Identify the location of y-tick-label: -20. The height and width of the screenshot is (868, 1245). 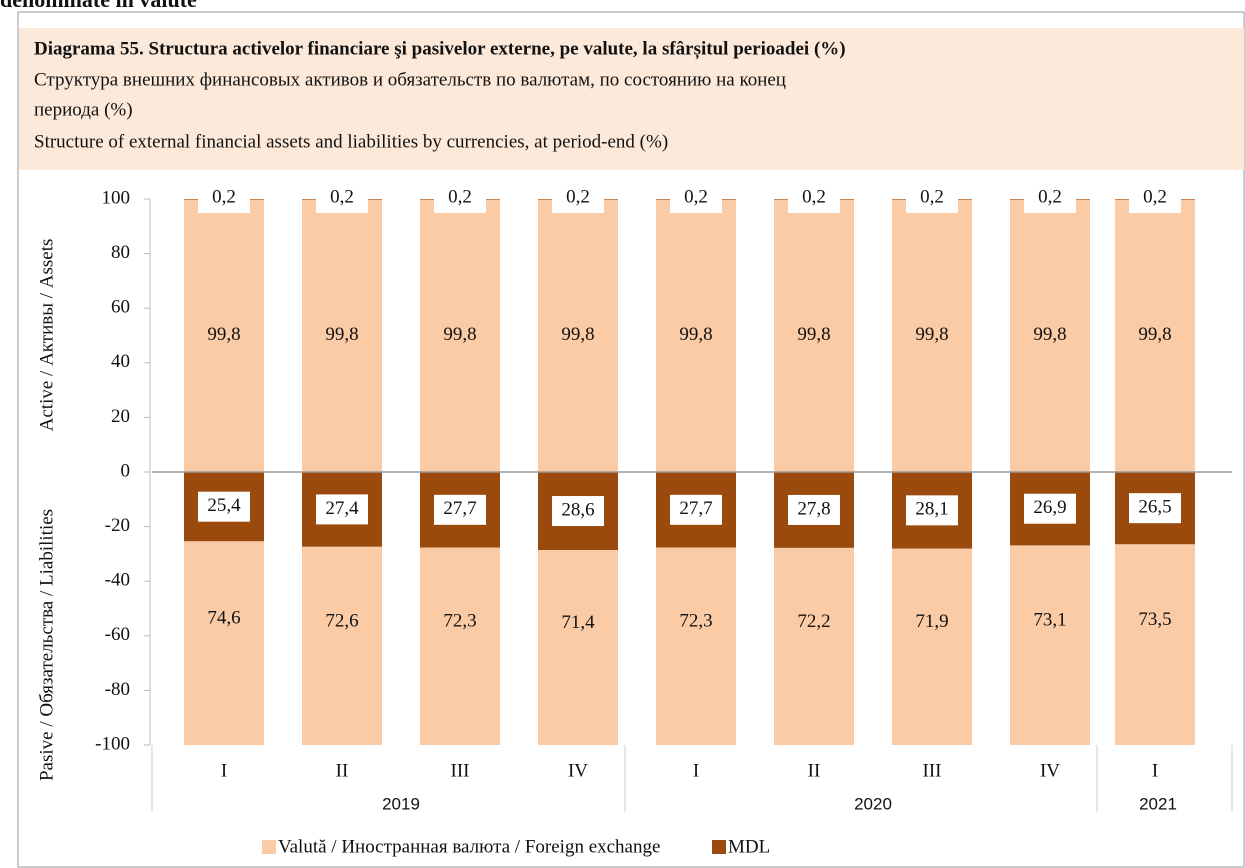
(117, 525).